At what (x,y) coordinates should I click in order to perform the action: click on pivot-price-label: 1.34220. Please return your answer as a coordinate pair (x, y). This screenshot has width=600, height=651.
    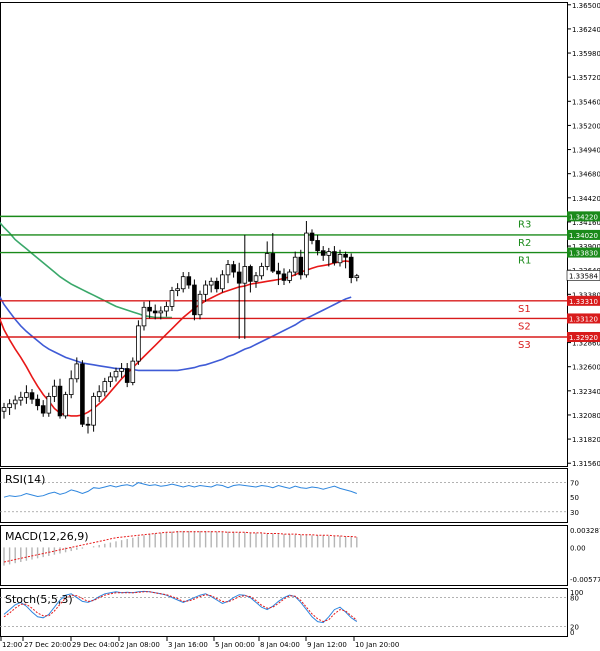
    Looking at the image, I should click on (583, 217).